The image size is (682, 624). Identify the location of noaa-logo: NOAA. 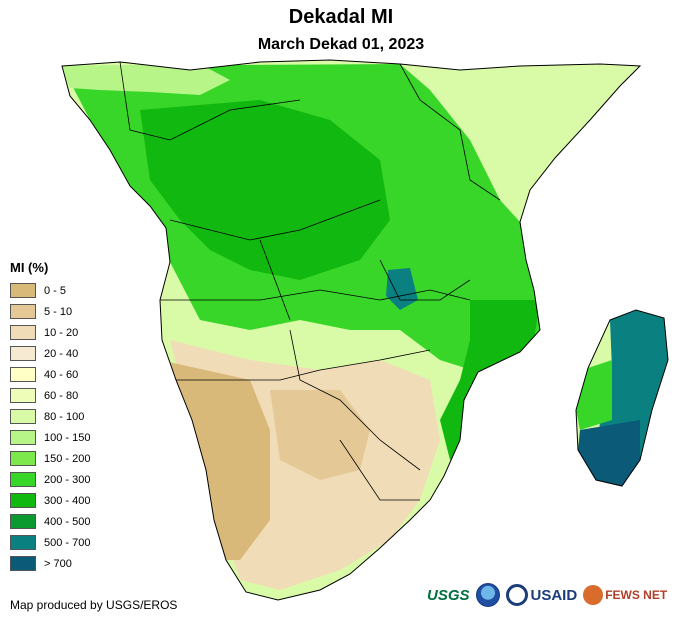
(487, 595).